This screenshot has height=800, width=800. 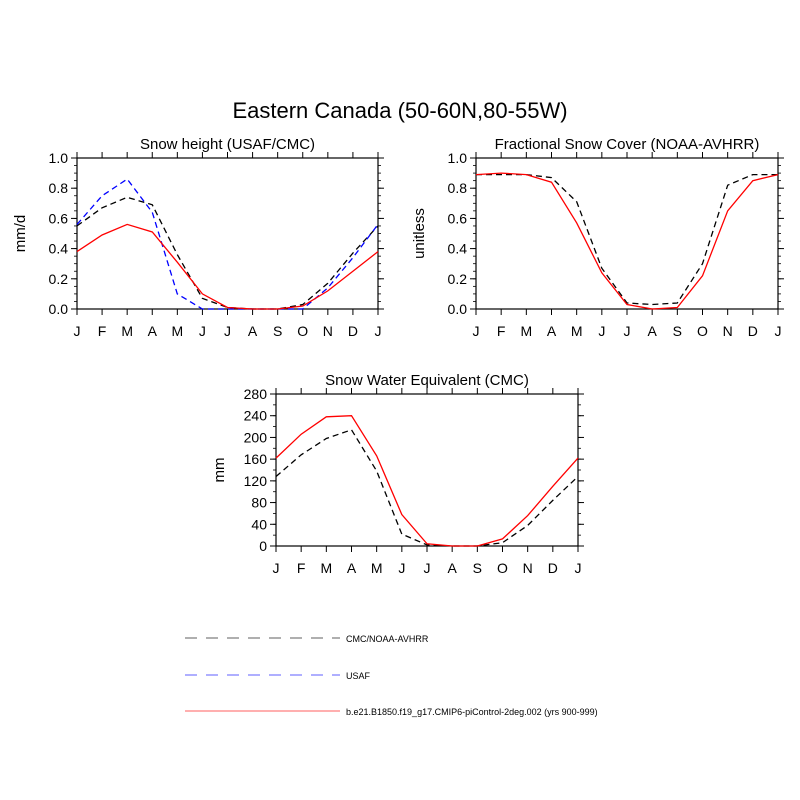 I want to click on y-tick-label: 280, so click(x=256, y=394).